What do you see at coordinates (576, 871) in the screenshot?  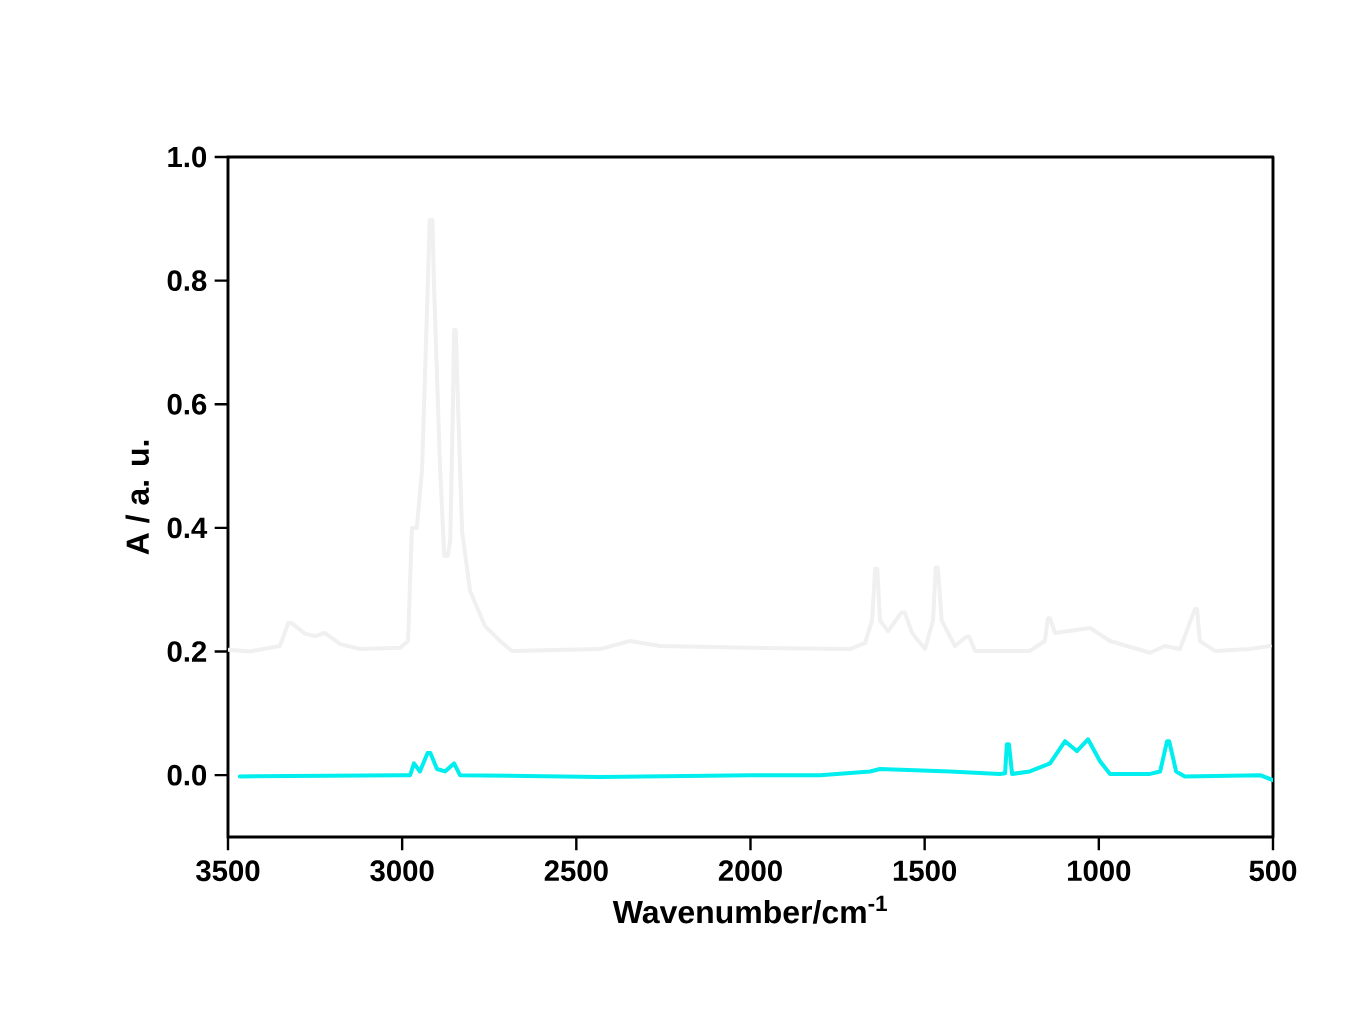 I see `x-tick-label: 2500` at bounding box center [576, 871].